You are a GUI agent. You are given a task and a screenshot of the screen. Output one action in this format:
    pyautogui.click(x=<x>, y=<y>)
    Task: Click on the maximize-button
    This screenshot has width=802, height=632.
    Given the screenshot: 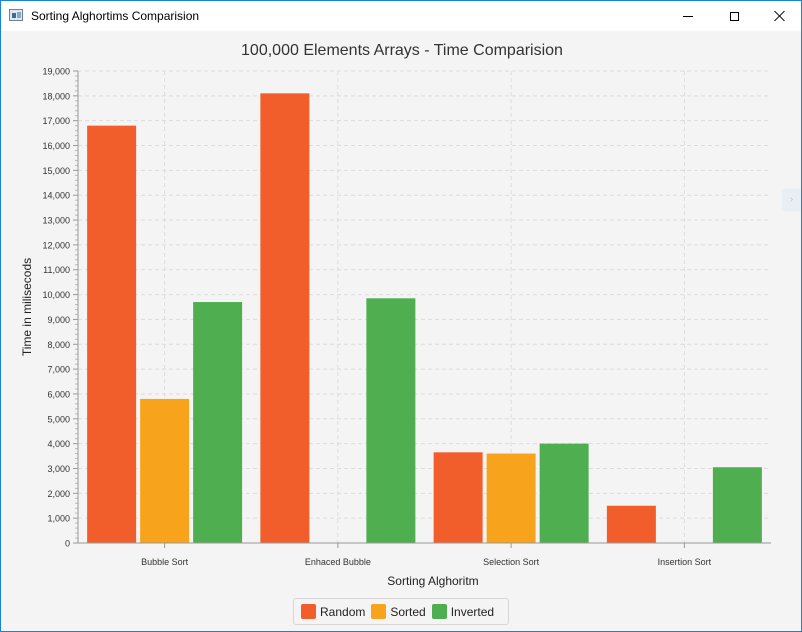 What is the action you would take?
    pyautogui.click(x=734, y=16)
    